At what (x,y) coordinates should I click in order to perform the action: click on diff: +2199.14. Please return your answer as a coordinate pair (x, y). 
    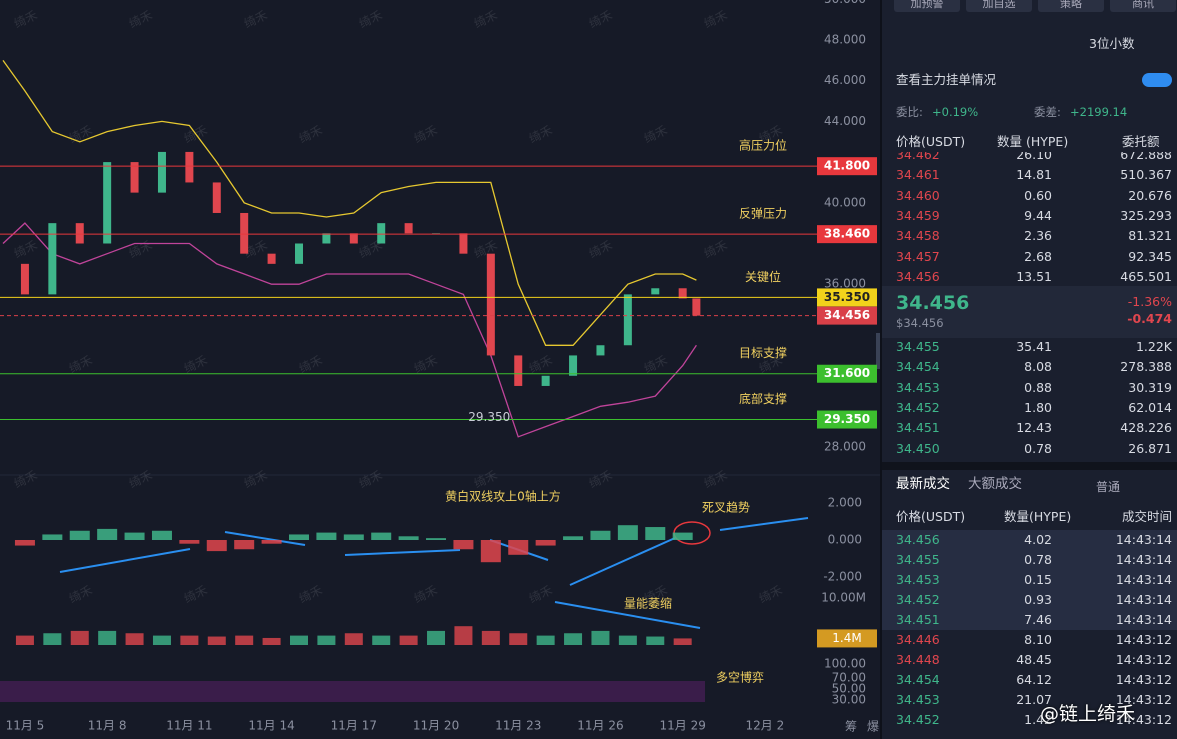
    Looking at the image, I should click on (1099, 112).